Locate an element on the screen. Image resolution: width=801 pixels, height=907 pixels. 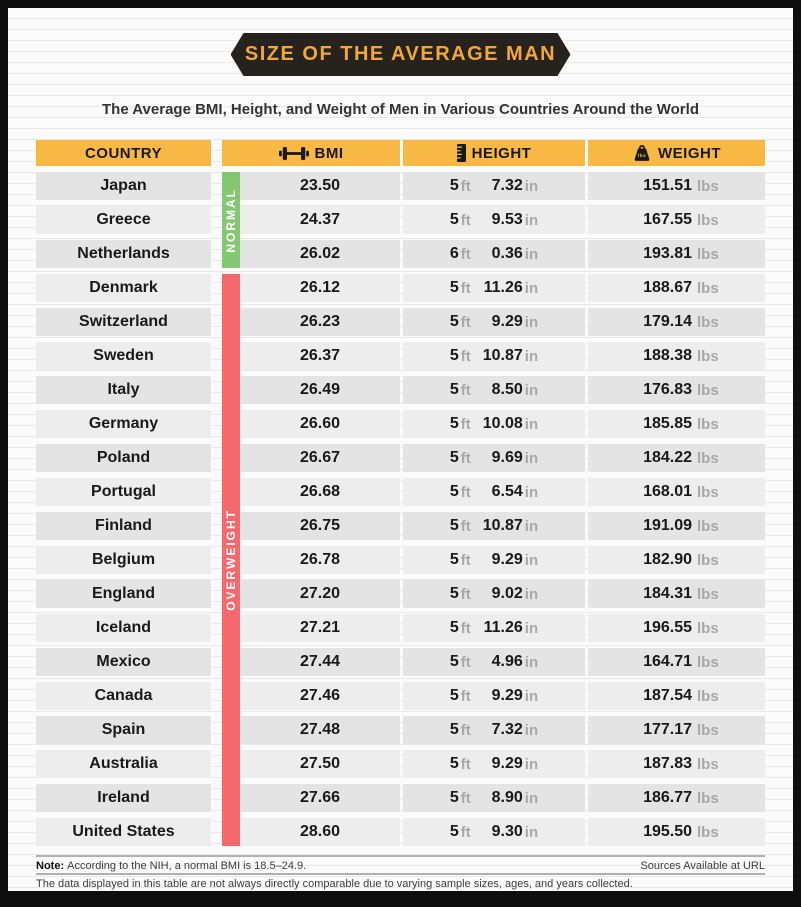
height-inches-value: 10.87 is located at coordinates (502, 525).